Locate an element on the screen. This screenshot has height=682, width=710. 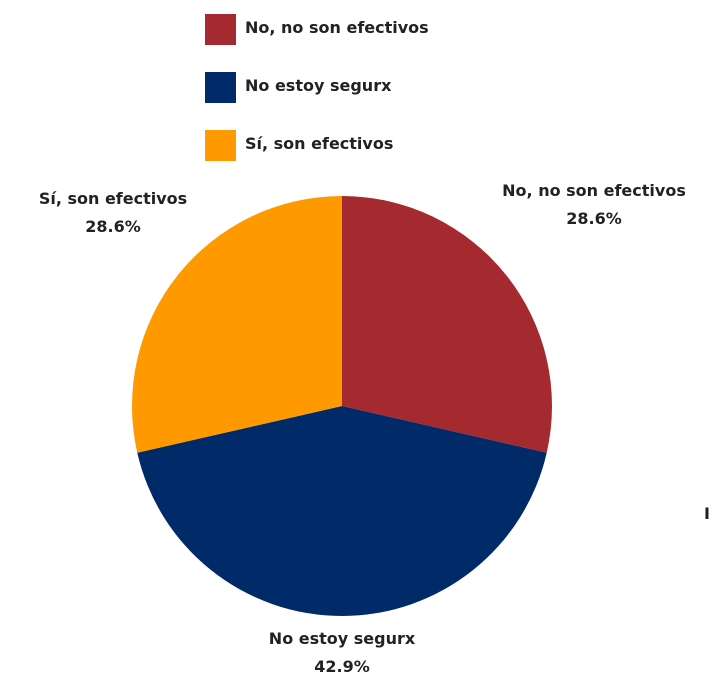
legend-label: No, no son efectivos is located at coordinates (337, 27).